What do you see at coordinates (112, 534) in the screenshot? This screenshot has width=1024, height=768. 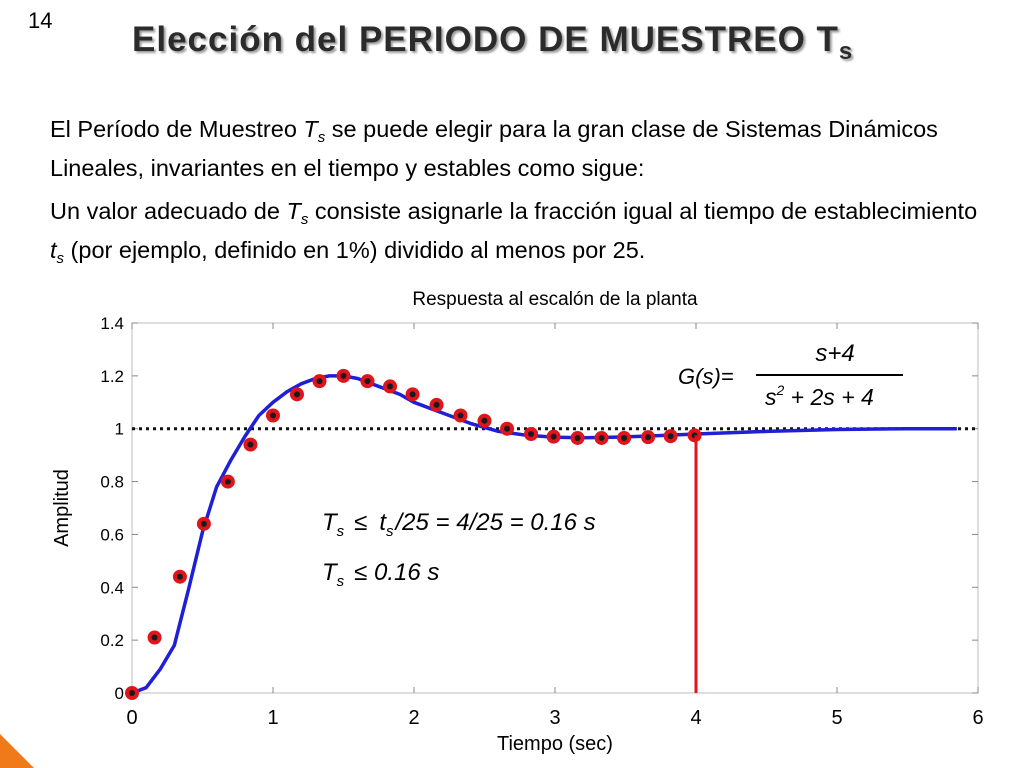 I see `y-tick-label: 0.6` at bounding box center [112, 534].